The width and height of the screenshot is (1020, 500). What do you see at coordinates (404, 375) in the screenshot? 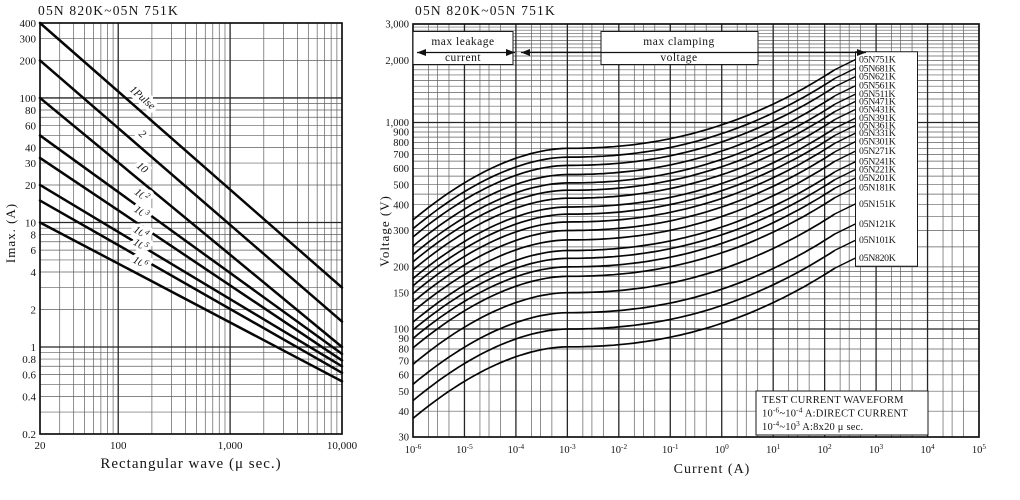
I see `y-tick-label: 60` at bounding box center [404, 375].